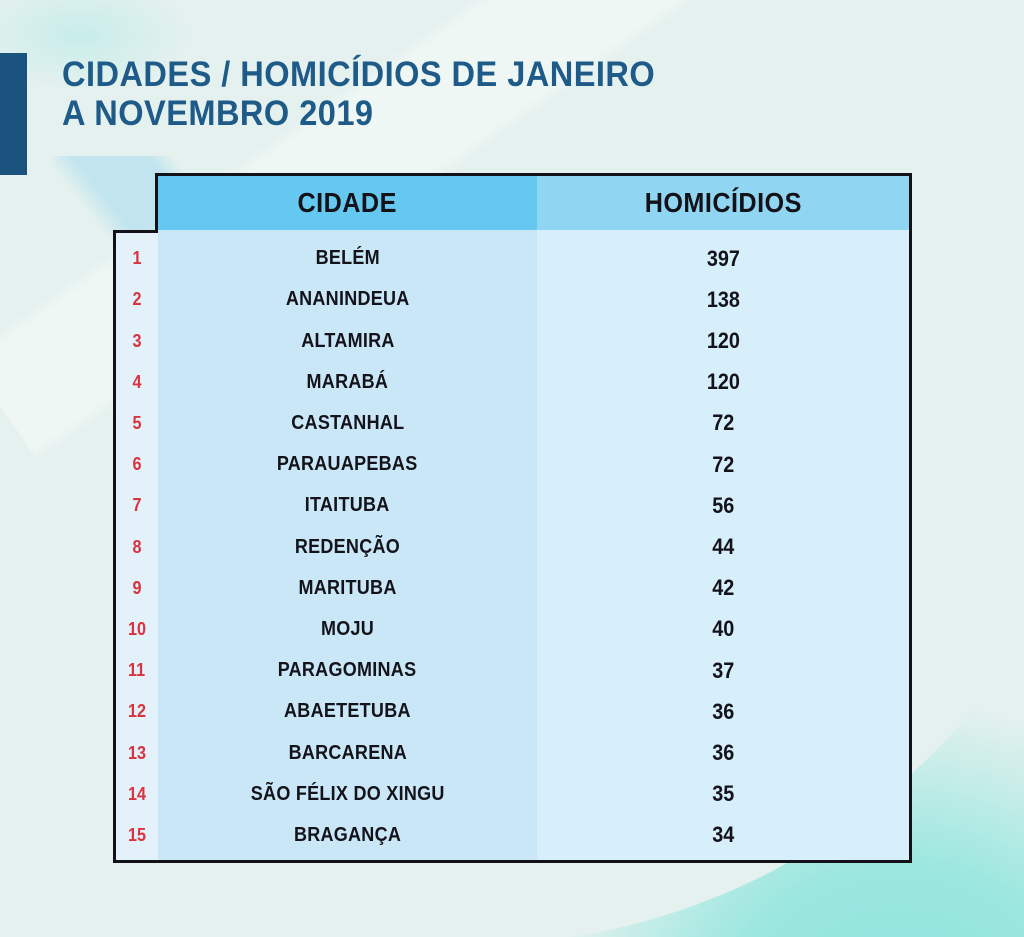 The width and height of the screenshot is (1024, 937). I want to click on city-name: ABAETETUBA, so click(347, 711).